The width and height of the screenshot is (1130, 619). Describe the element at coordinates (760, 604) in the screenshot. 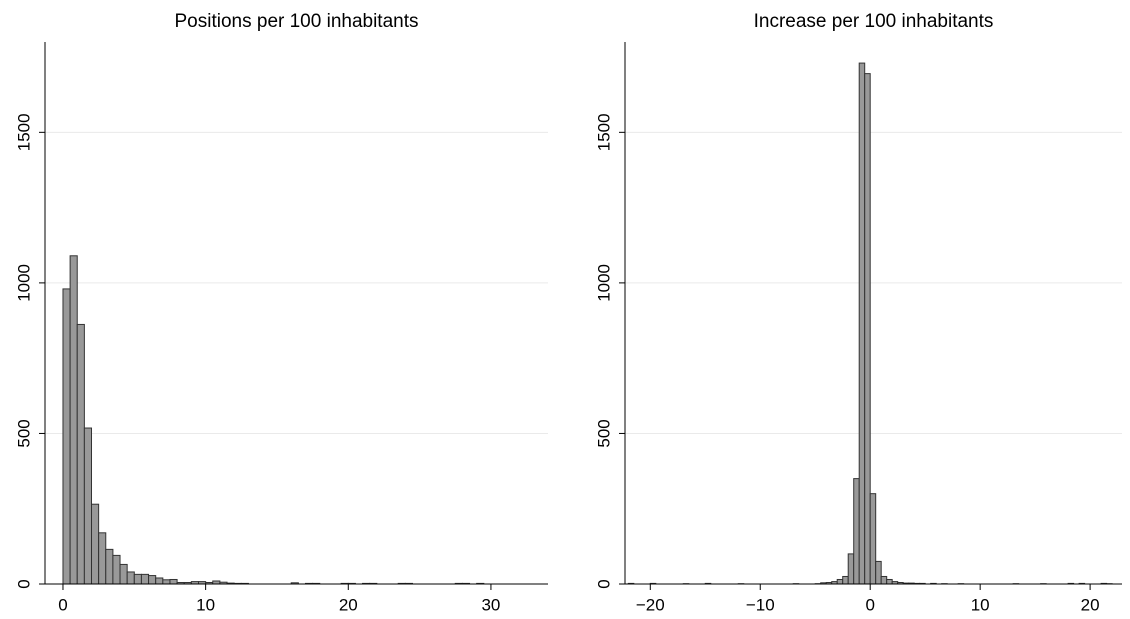

I see `x-tick-label: −10` at that location.